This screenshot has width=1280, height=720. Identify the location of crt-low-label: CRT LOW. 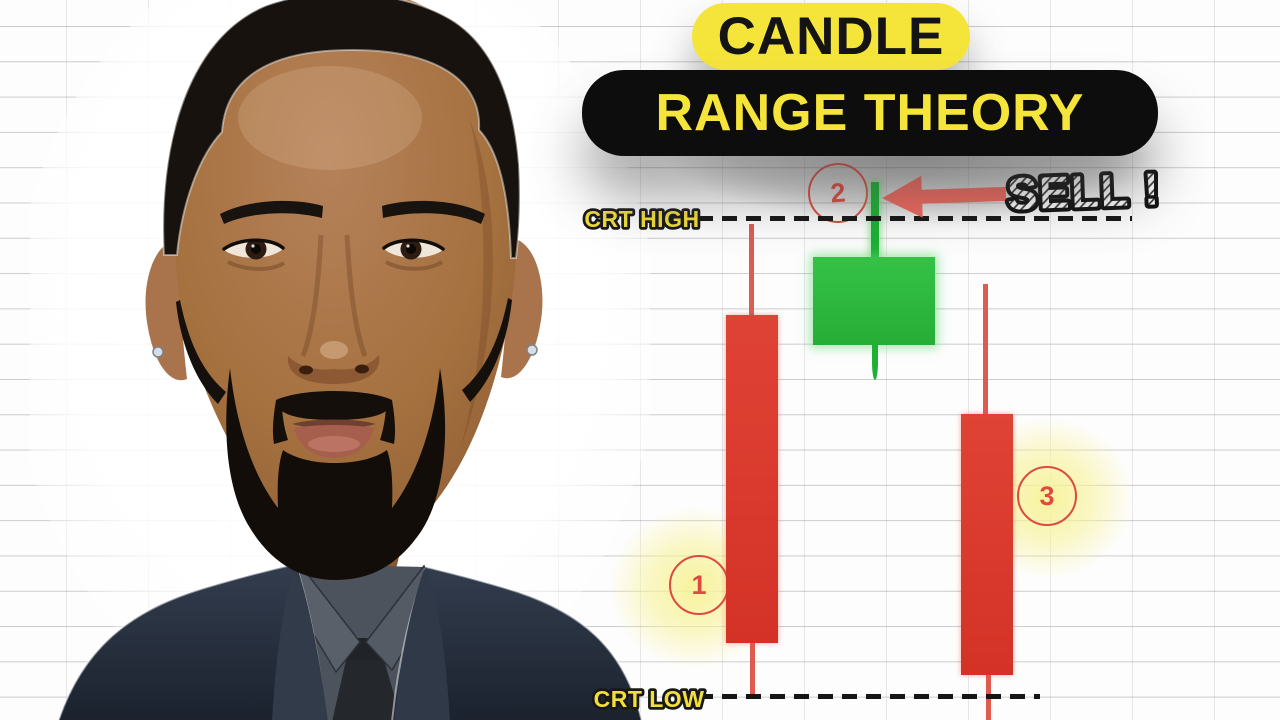
(649, 699).